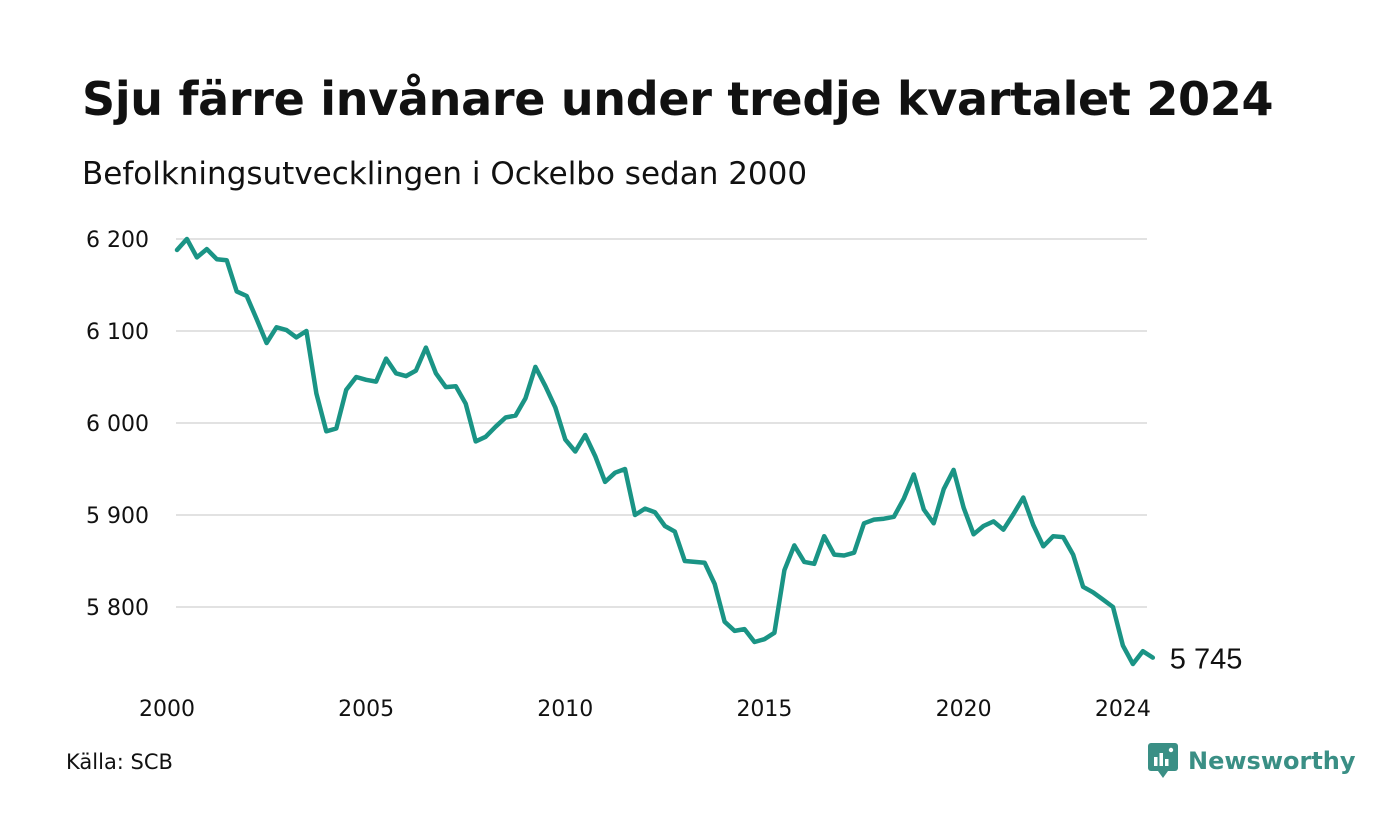  I want to click on y-tick-label: 6 100, so click(117, 332).